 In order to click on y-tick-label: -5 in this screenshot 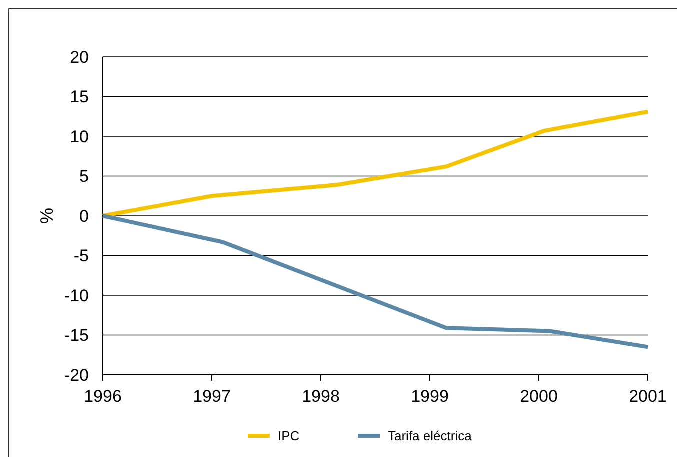, I will do `click(81, 256)`.